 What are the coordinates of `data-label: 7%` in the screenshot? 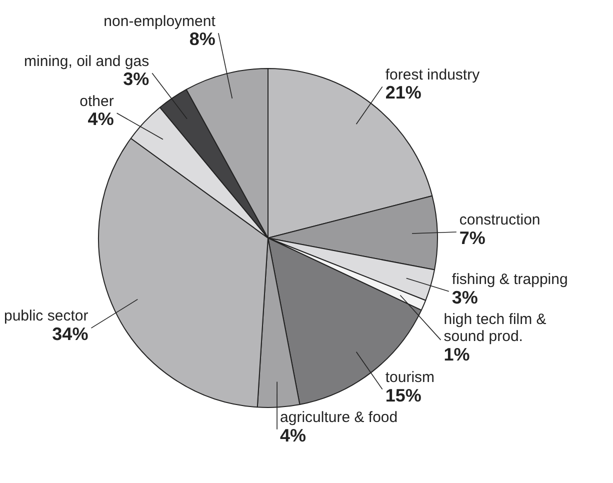 It's located at (472, 238).